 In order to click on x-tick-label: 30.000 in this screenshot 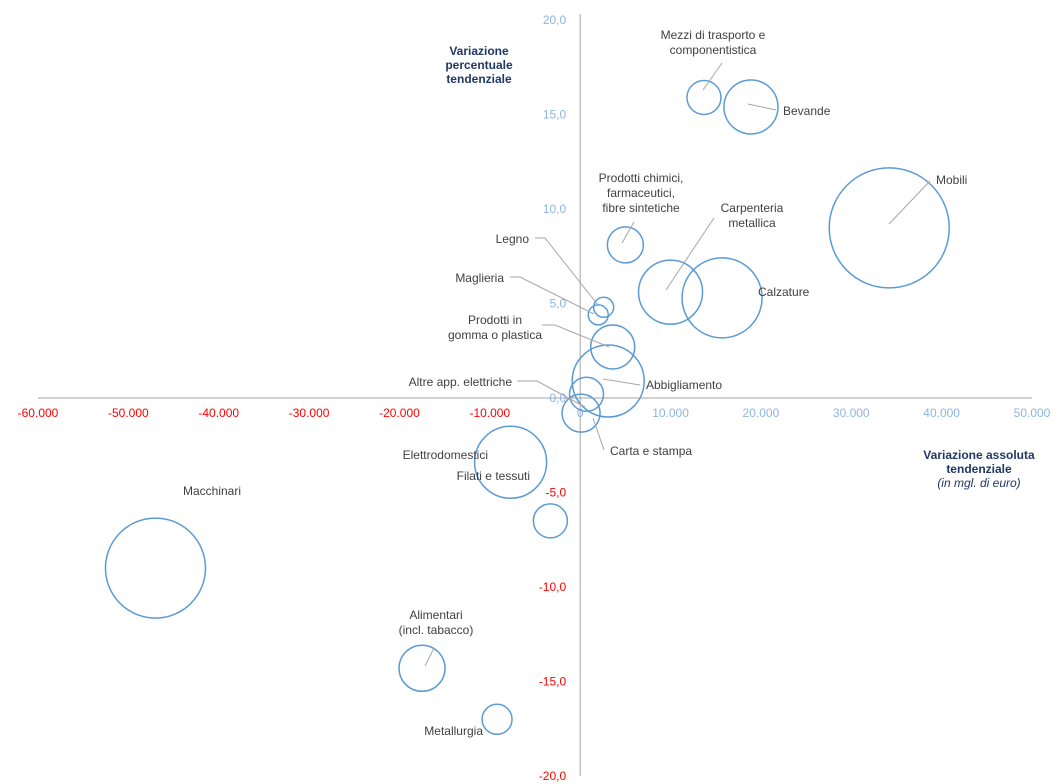, I will do `click(851, 413)`.